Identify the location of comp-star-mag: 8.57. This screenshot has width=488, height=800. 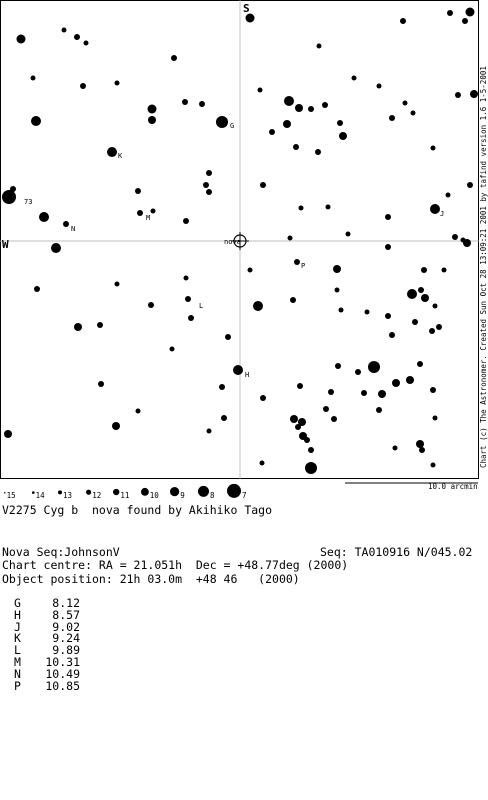
(66, 614).